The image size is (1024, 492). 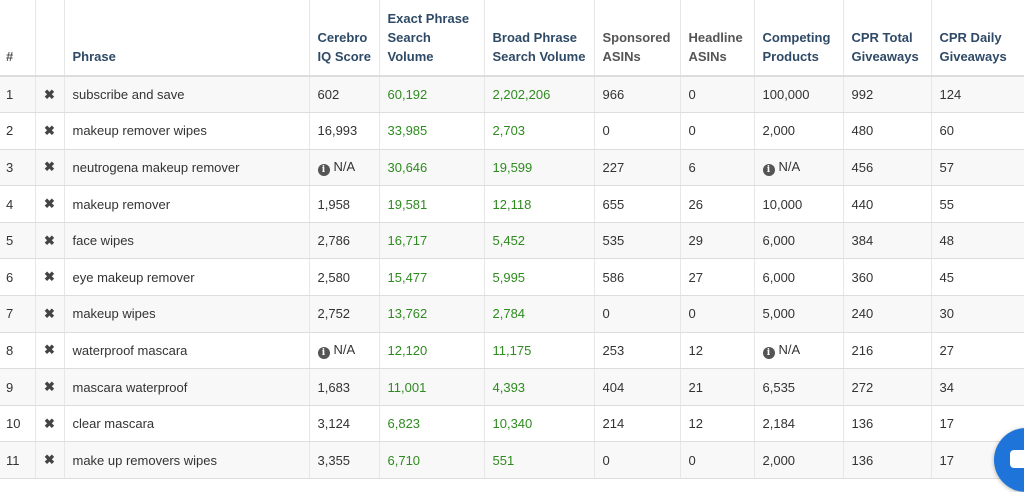 I want to click on cerebro-iq-cell: i N/A, so click(x=344, y=351).